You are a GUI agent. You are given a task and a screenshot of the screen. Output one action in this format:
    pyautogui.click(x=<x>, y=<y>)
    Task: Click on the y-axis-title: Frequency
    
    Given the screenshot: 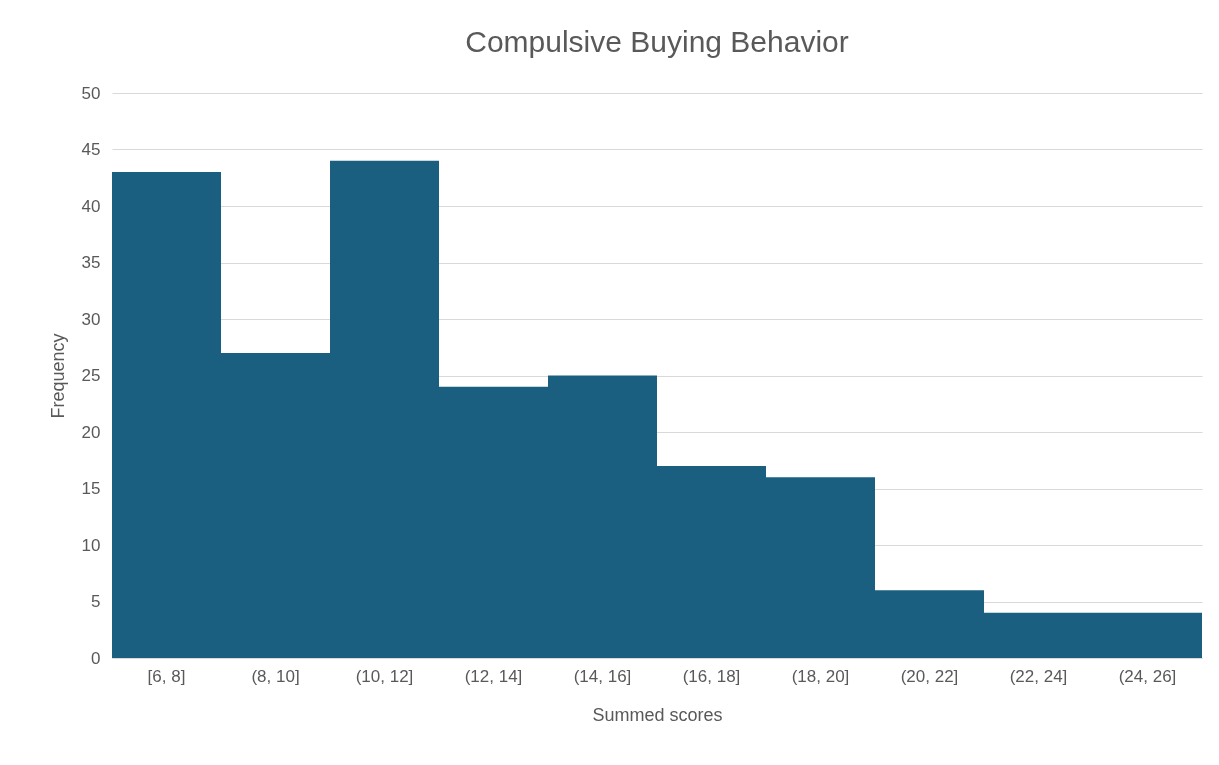 What is the action you would take?
    pyautogui.click(x=57, y=376)
    